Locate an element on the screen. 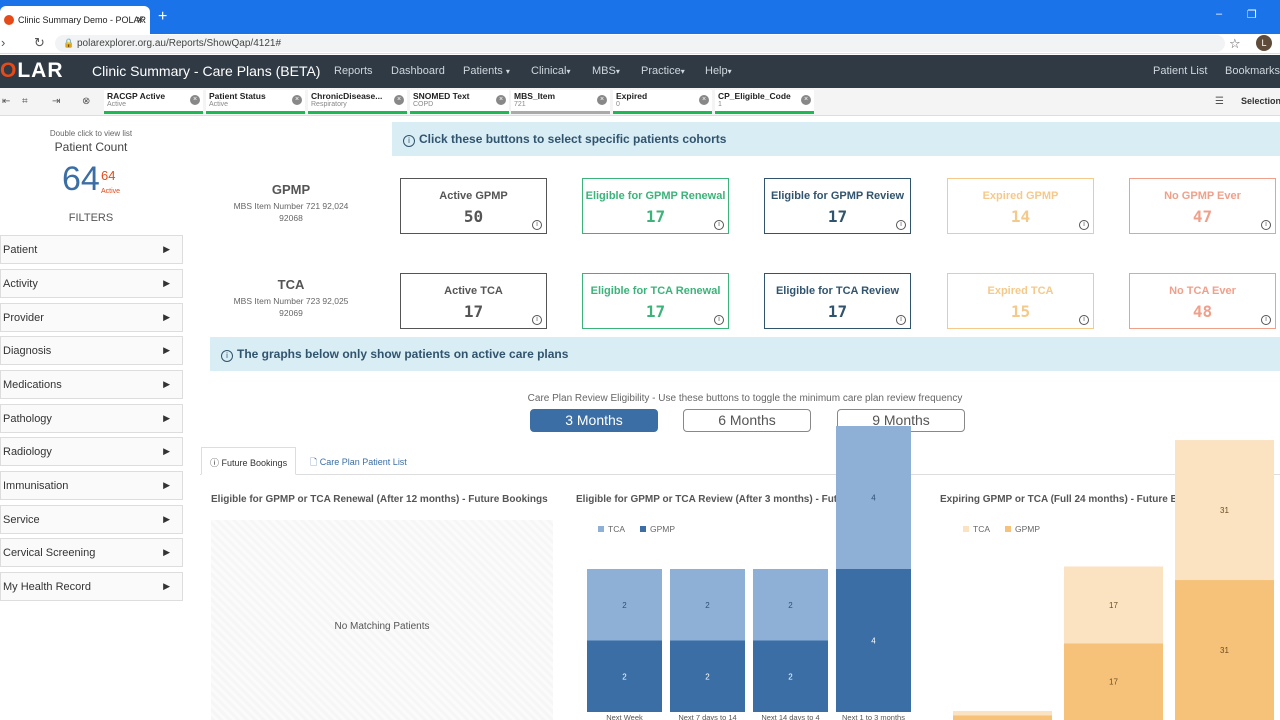 This screenshot has width=1280, height=720. 3-months-button: 3 Months is located at coordinates (594, 420).